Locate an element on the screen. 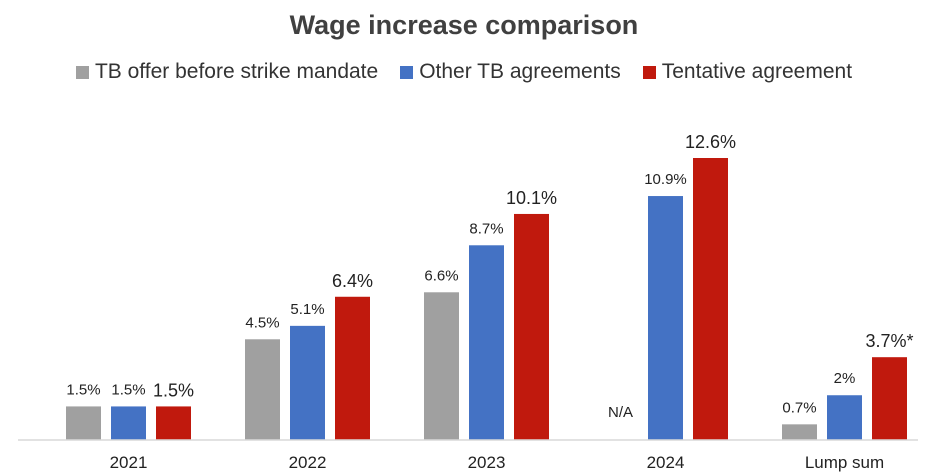  legend-swatch-tb-offer is located at coordinates (82, 72).